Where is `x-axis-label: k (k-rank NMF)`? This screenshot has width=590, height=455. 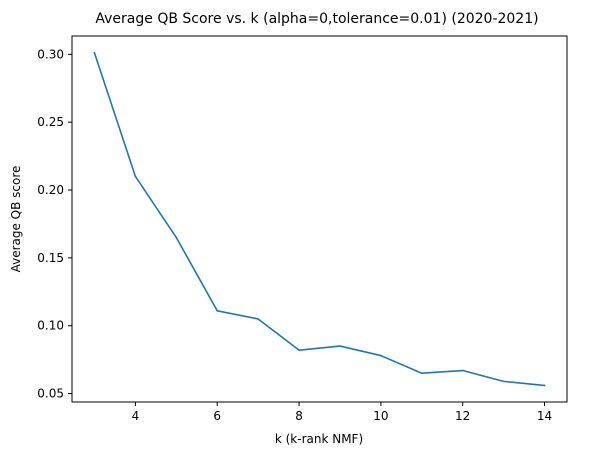
x-axis-label: k (k-rank NMF) is located at coordinates (319, 439).